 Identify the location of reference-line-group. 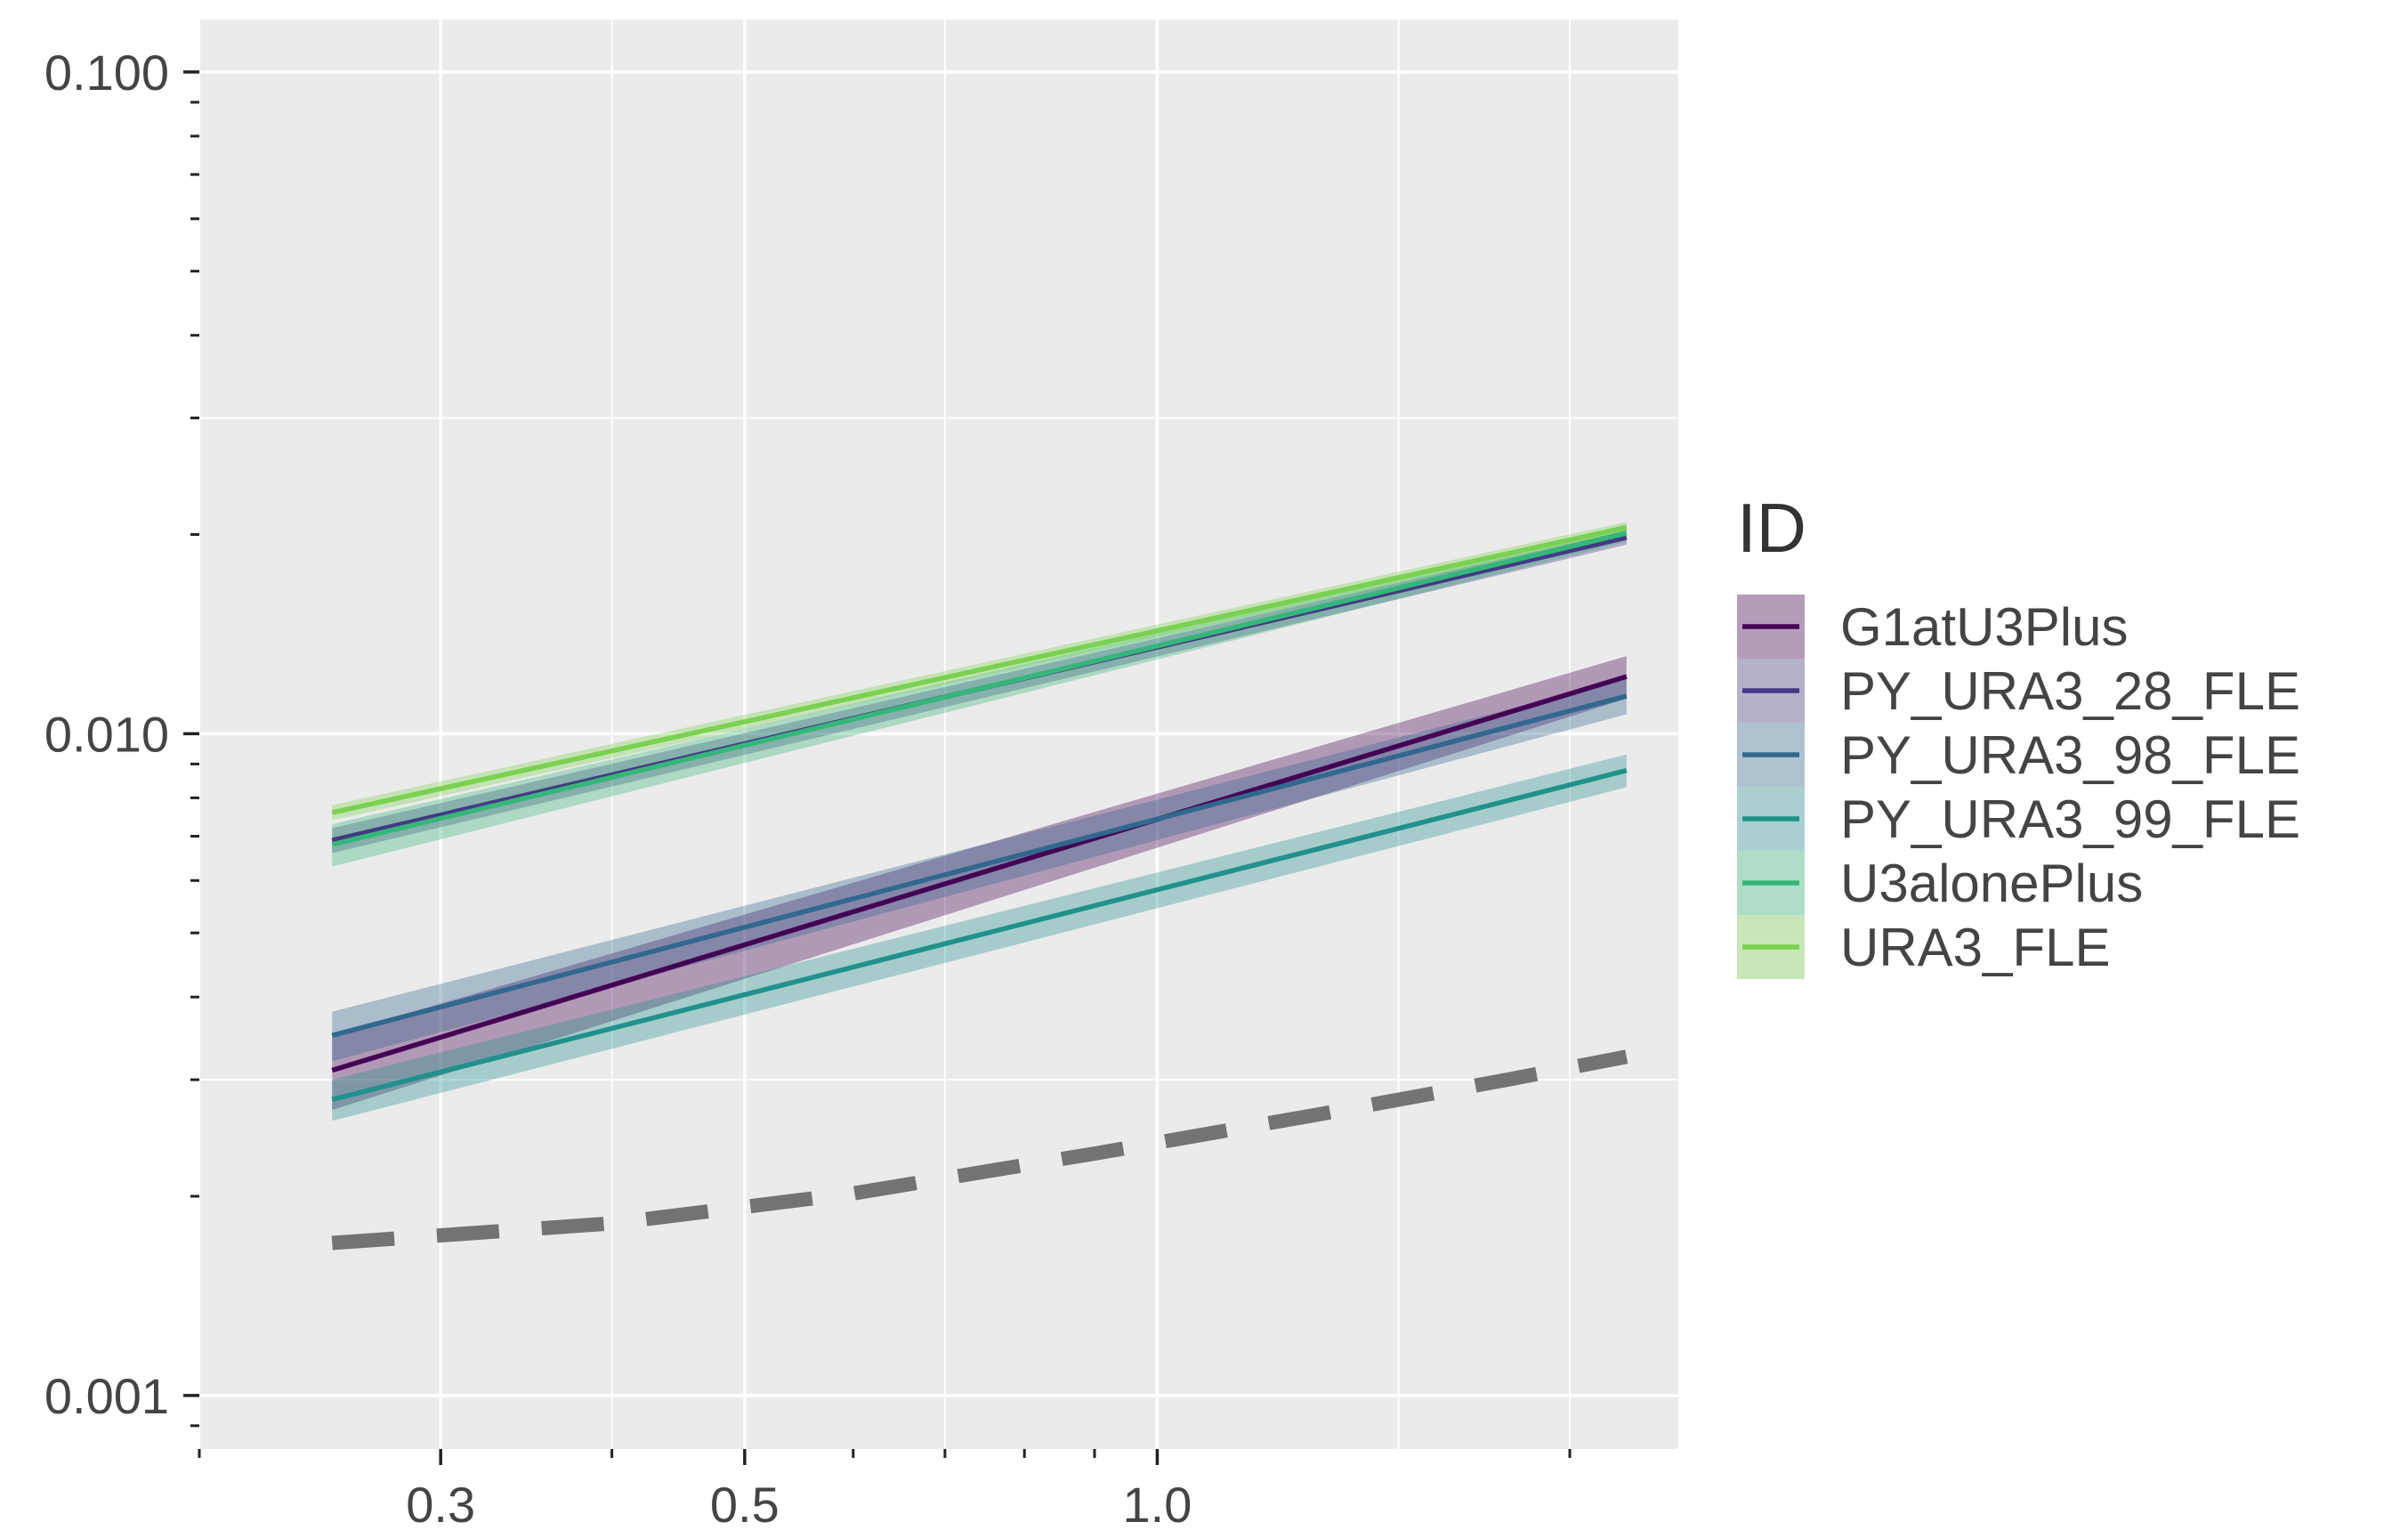
(980, 1150).